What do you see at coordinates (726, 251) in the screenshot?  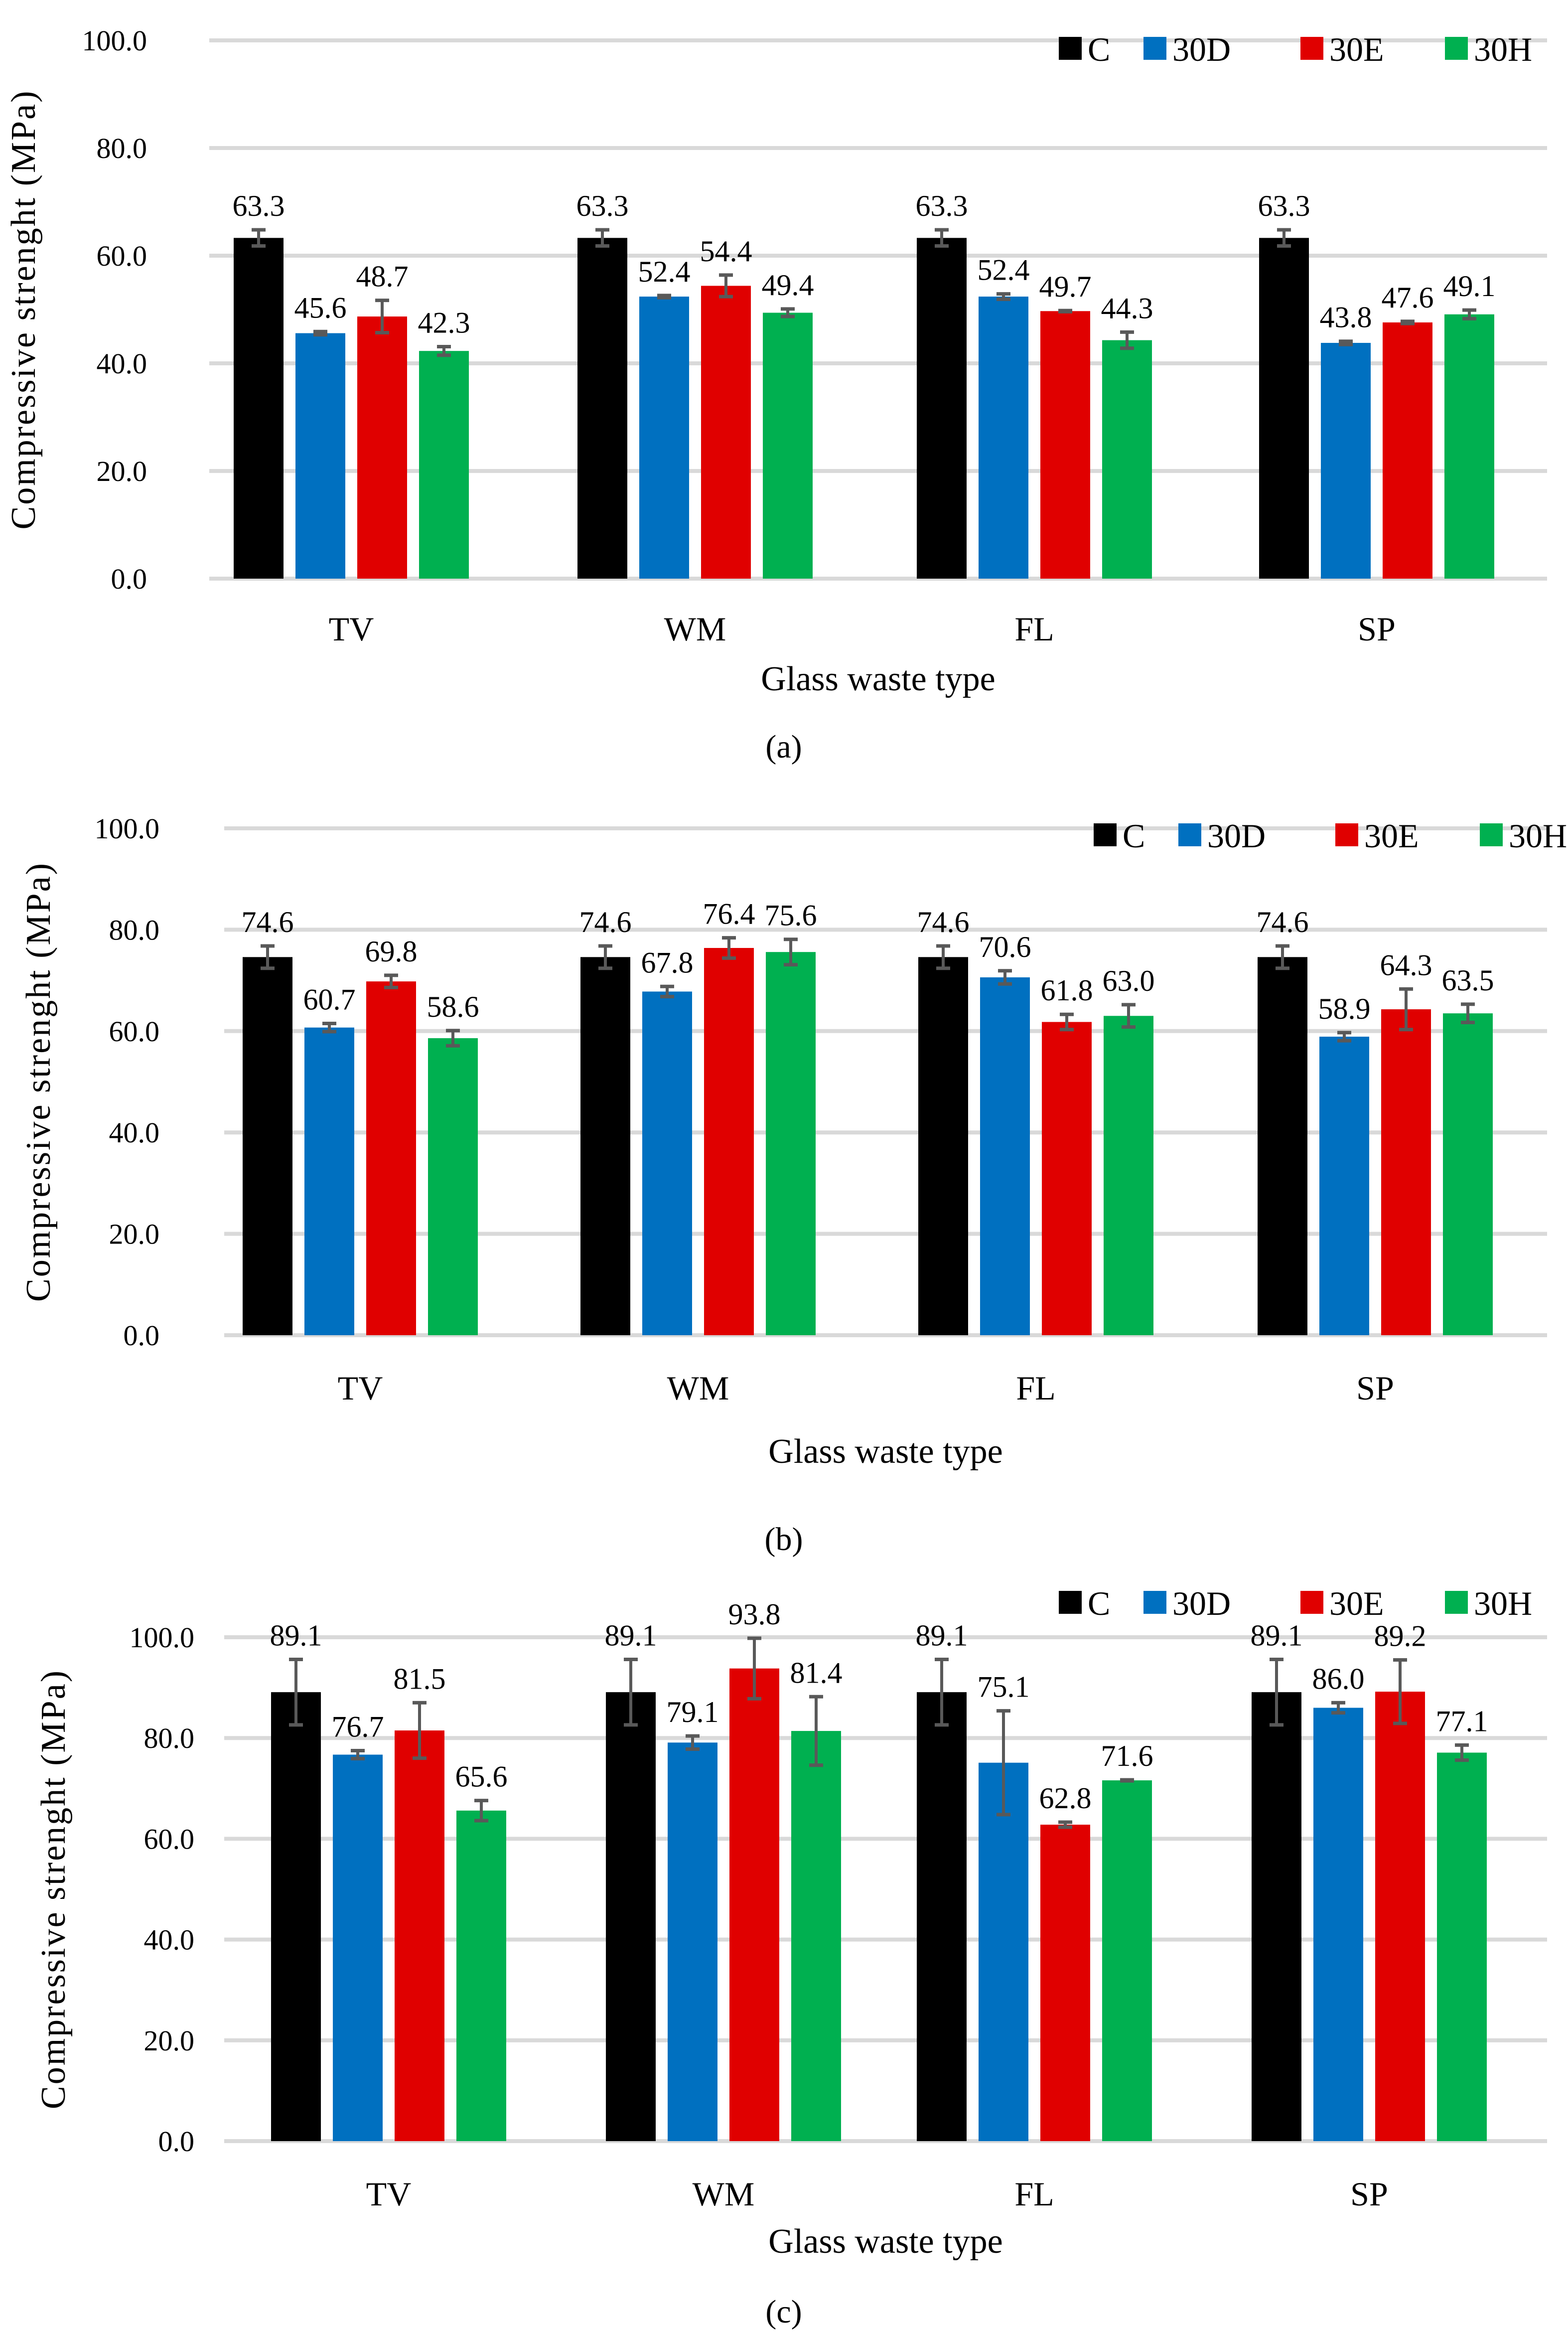 I see `data-label: 54.4` at bounding box center [726, 251].